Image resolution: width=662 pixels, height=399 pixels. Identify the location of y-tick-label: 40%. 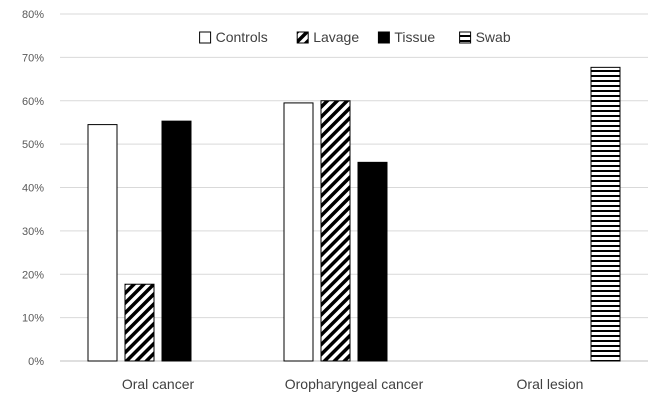
(33, 189).